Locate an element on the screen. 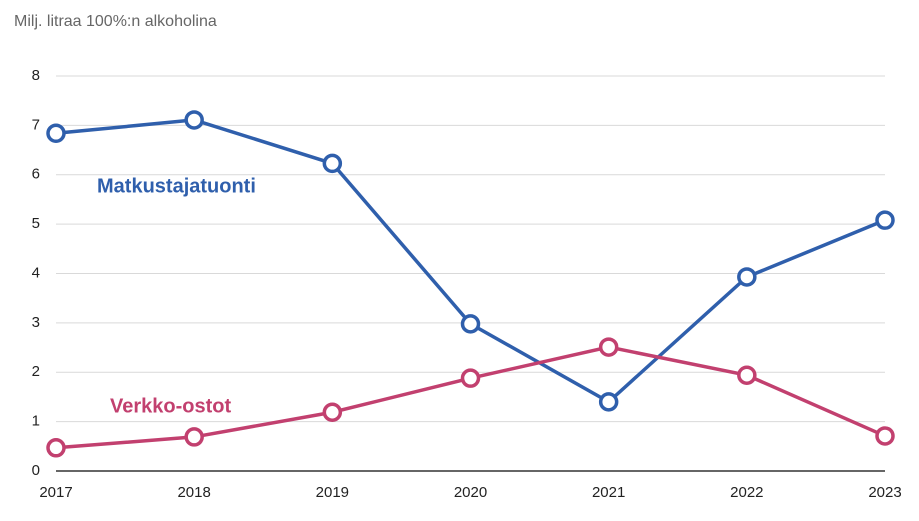 The image size is (919, 521). y-tick-label: 0 is located at coordinates (36, 470).